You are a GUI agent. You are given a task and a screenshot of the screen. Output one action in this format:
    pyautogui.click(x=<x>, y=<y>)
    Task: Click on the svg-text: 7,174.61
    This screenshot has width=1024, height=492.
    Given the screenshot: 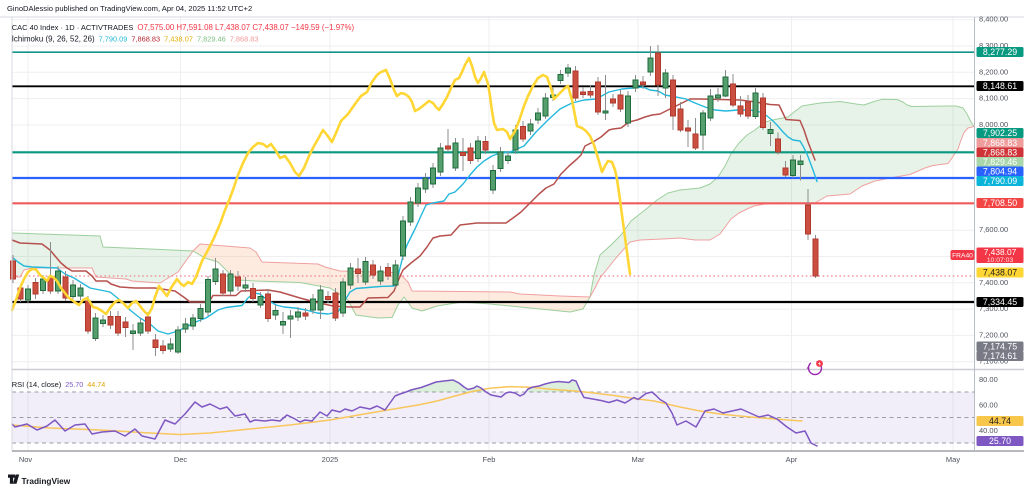 What is the action you would take?
    pyautogui.click(x=1000, y=356)
    